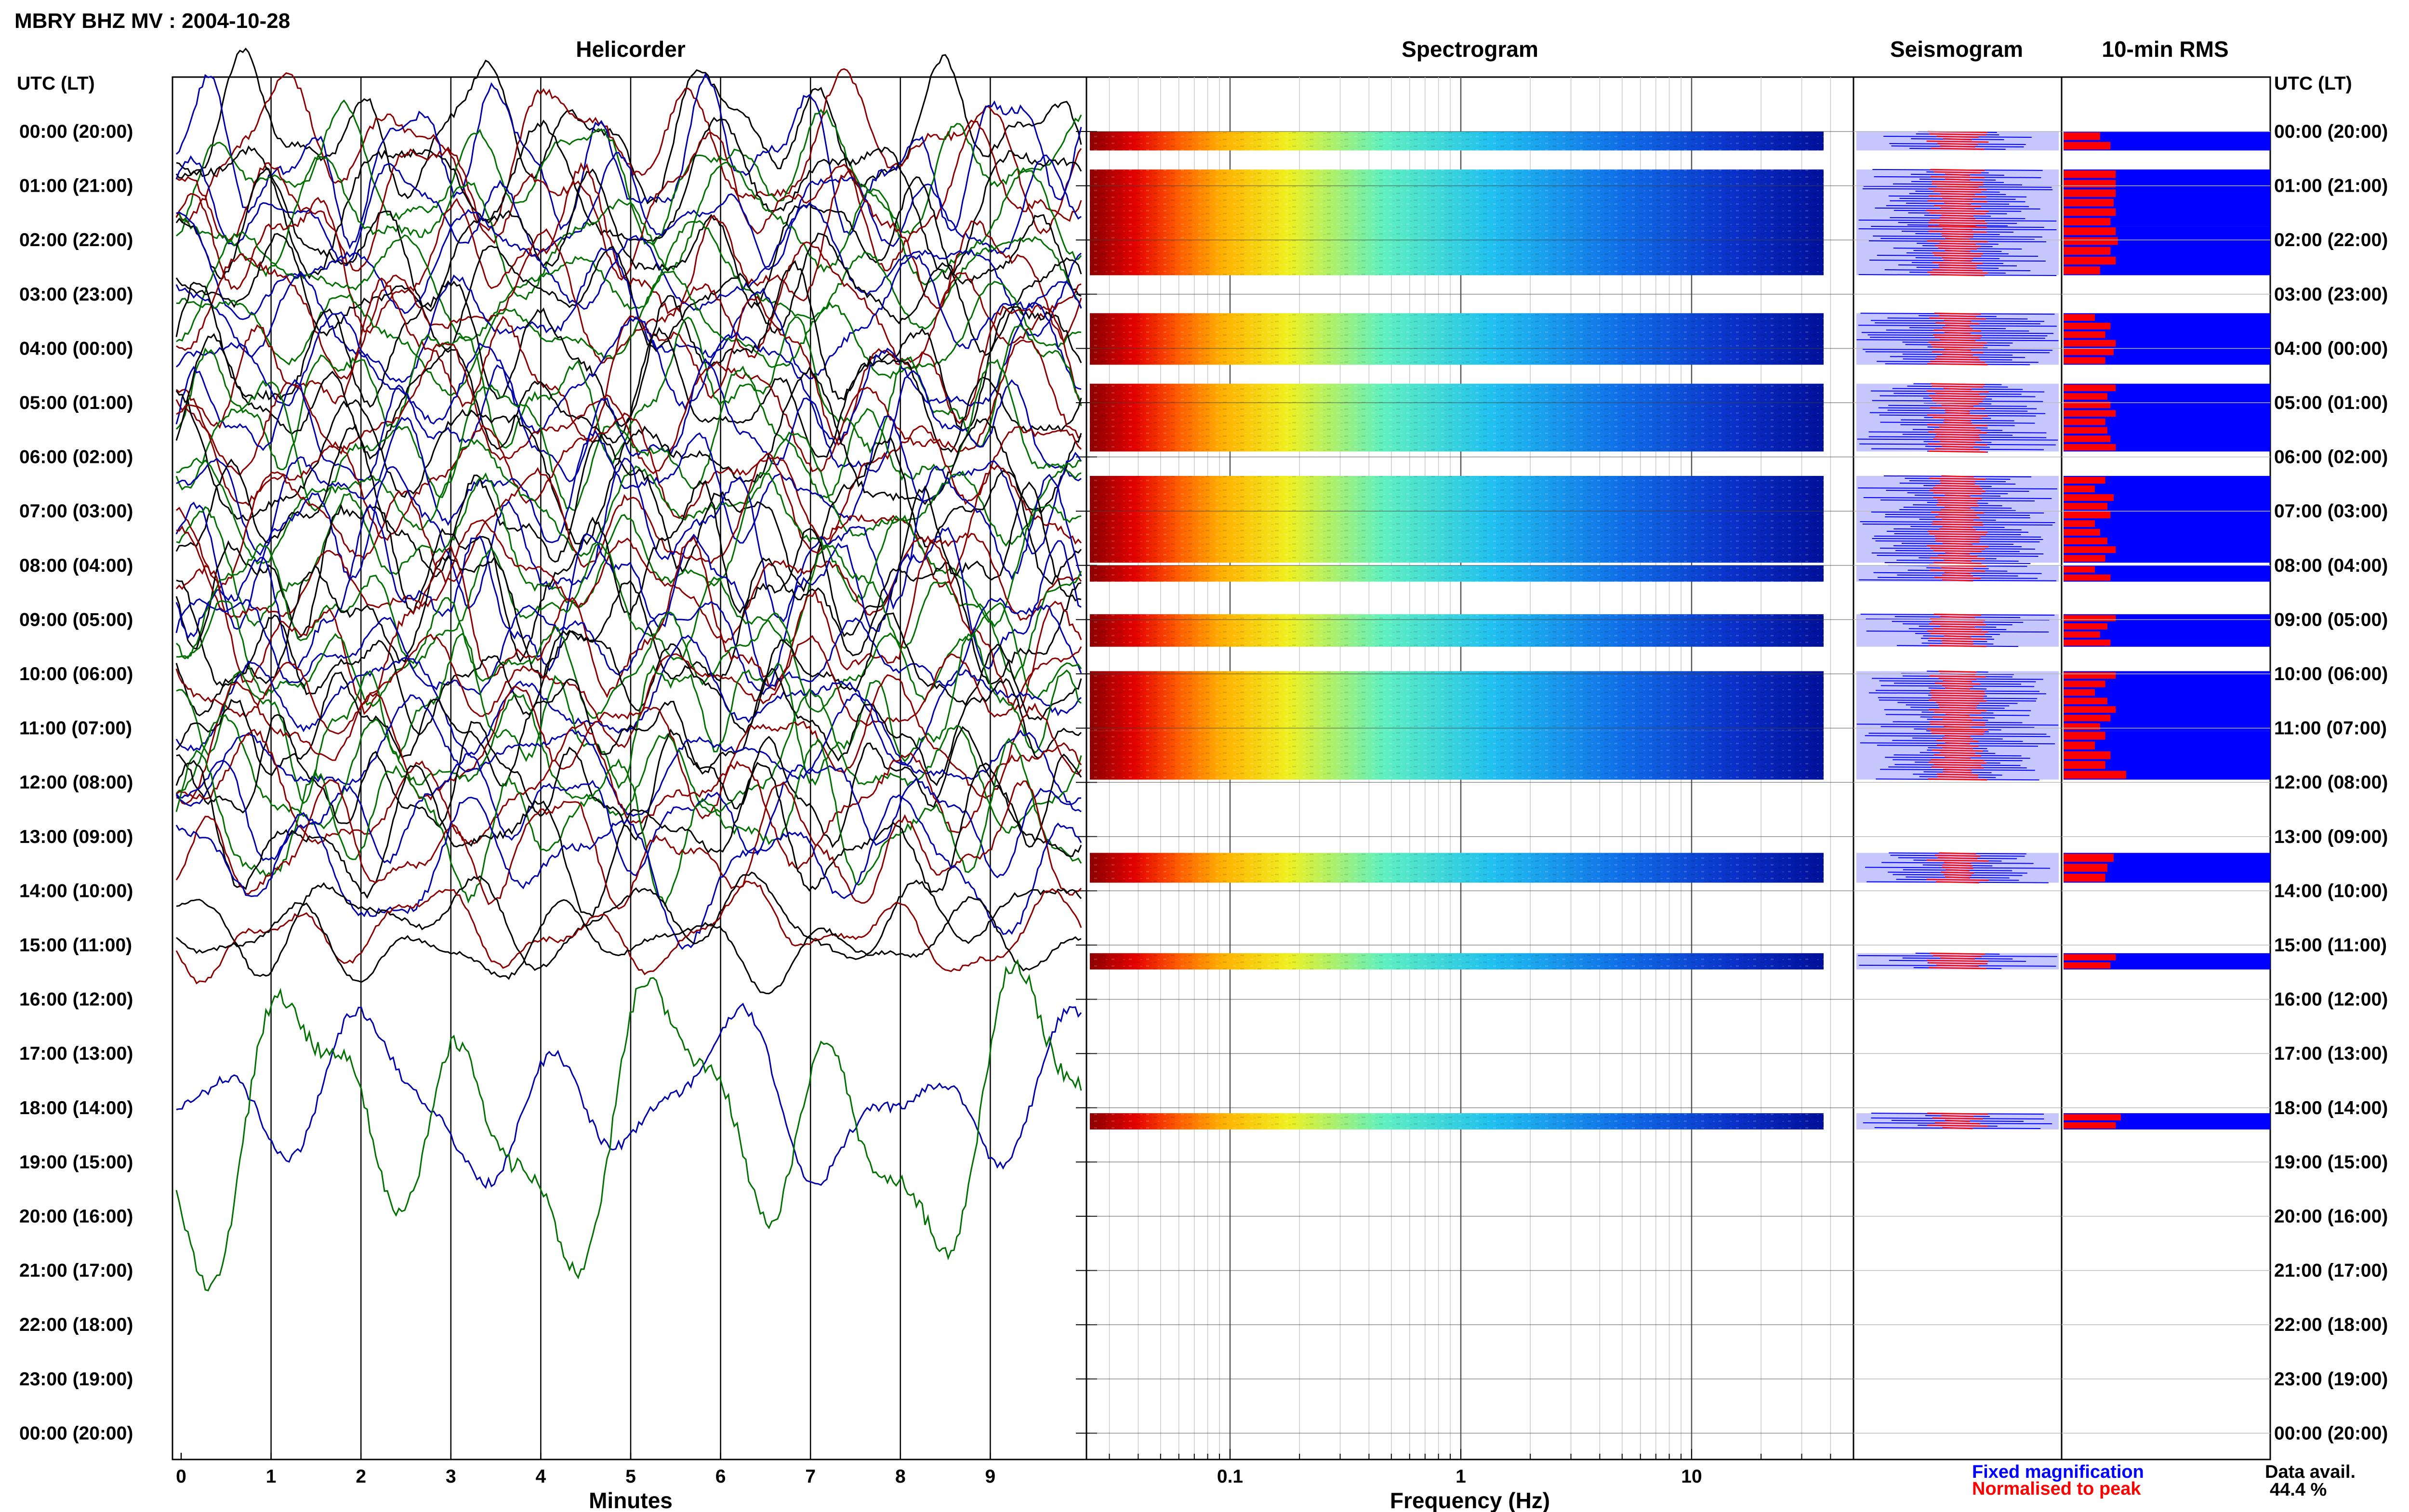 The height and width of the screenshot is (1512, 2409). I want to click on time-label-right: 07:00 (03:00), so click(2331, 511).